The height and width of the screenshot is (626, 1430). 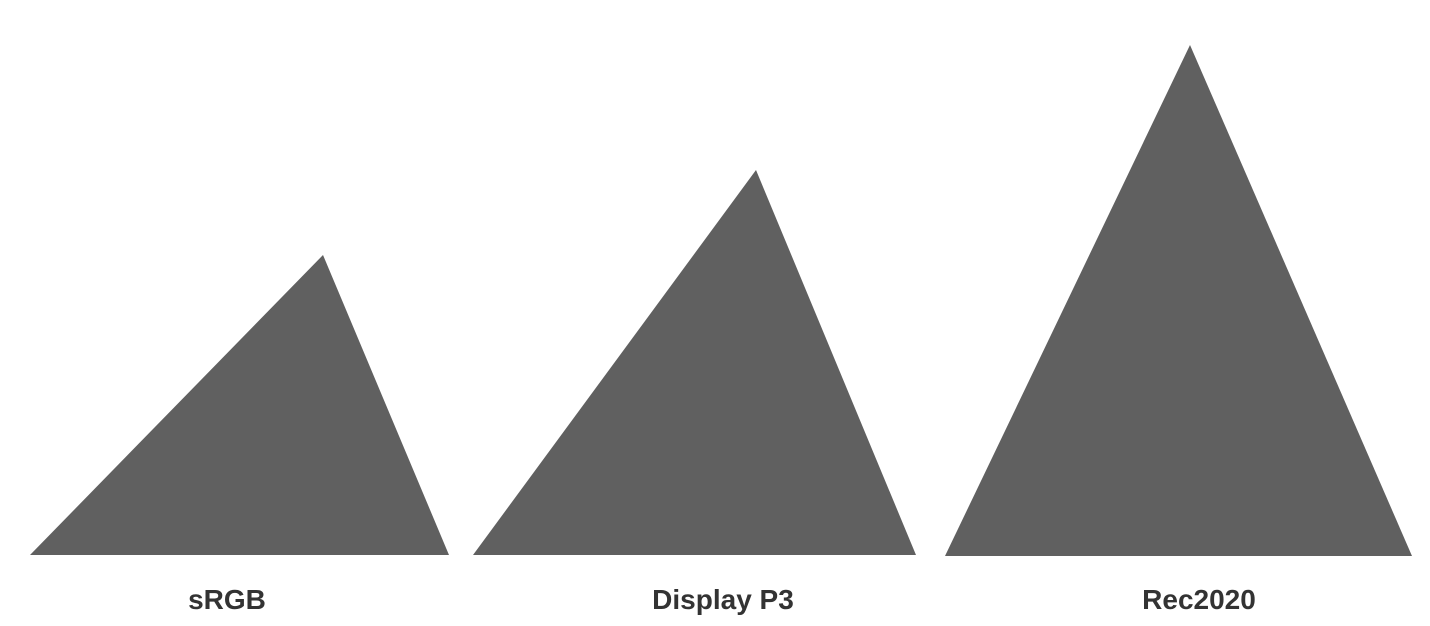 I want to click on srgb-label: sRGB, so click(x=227, y=599).